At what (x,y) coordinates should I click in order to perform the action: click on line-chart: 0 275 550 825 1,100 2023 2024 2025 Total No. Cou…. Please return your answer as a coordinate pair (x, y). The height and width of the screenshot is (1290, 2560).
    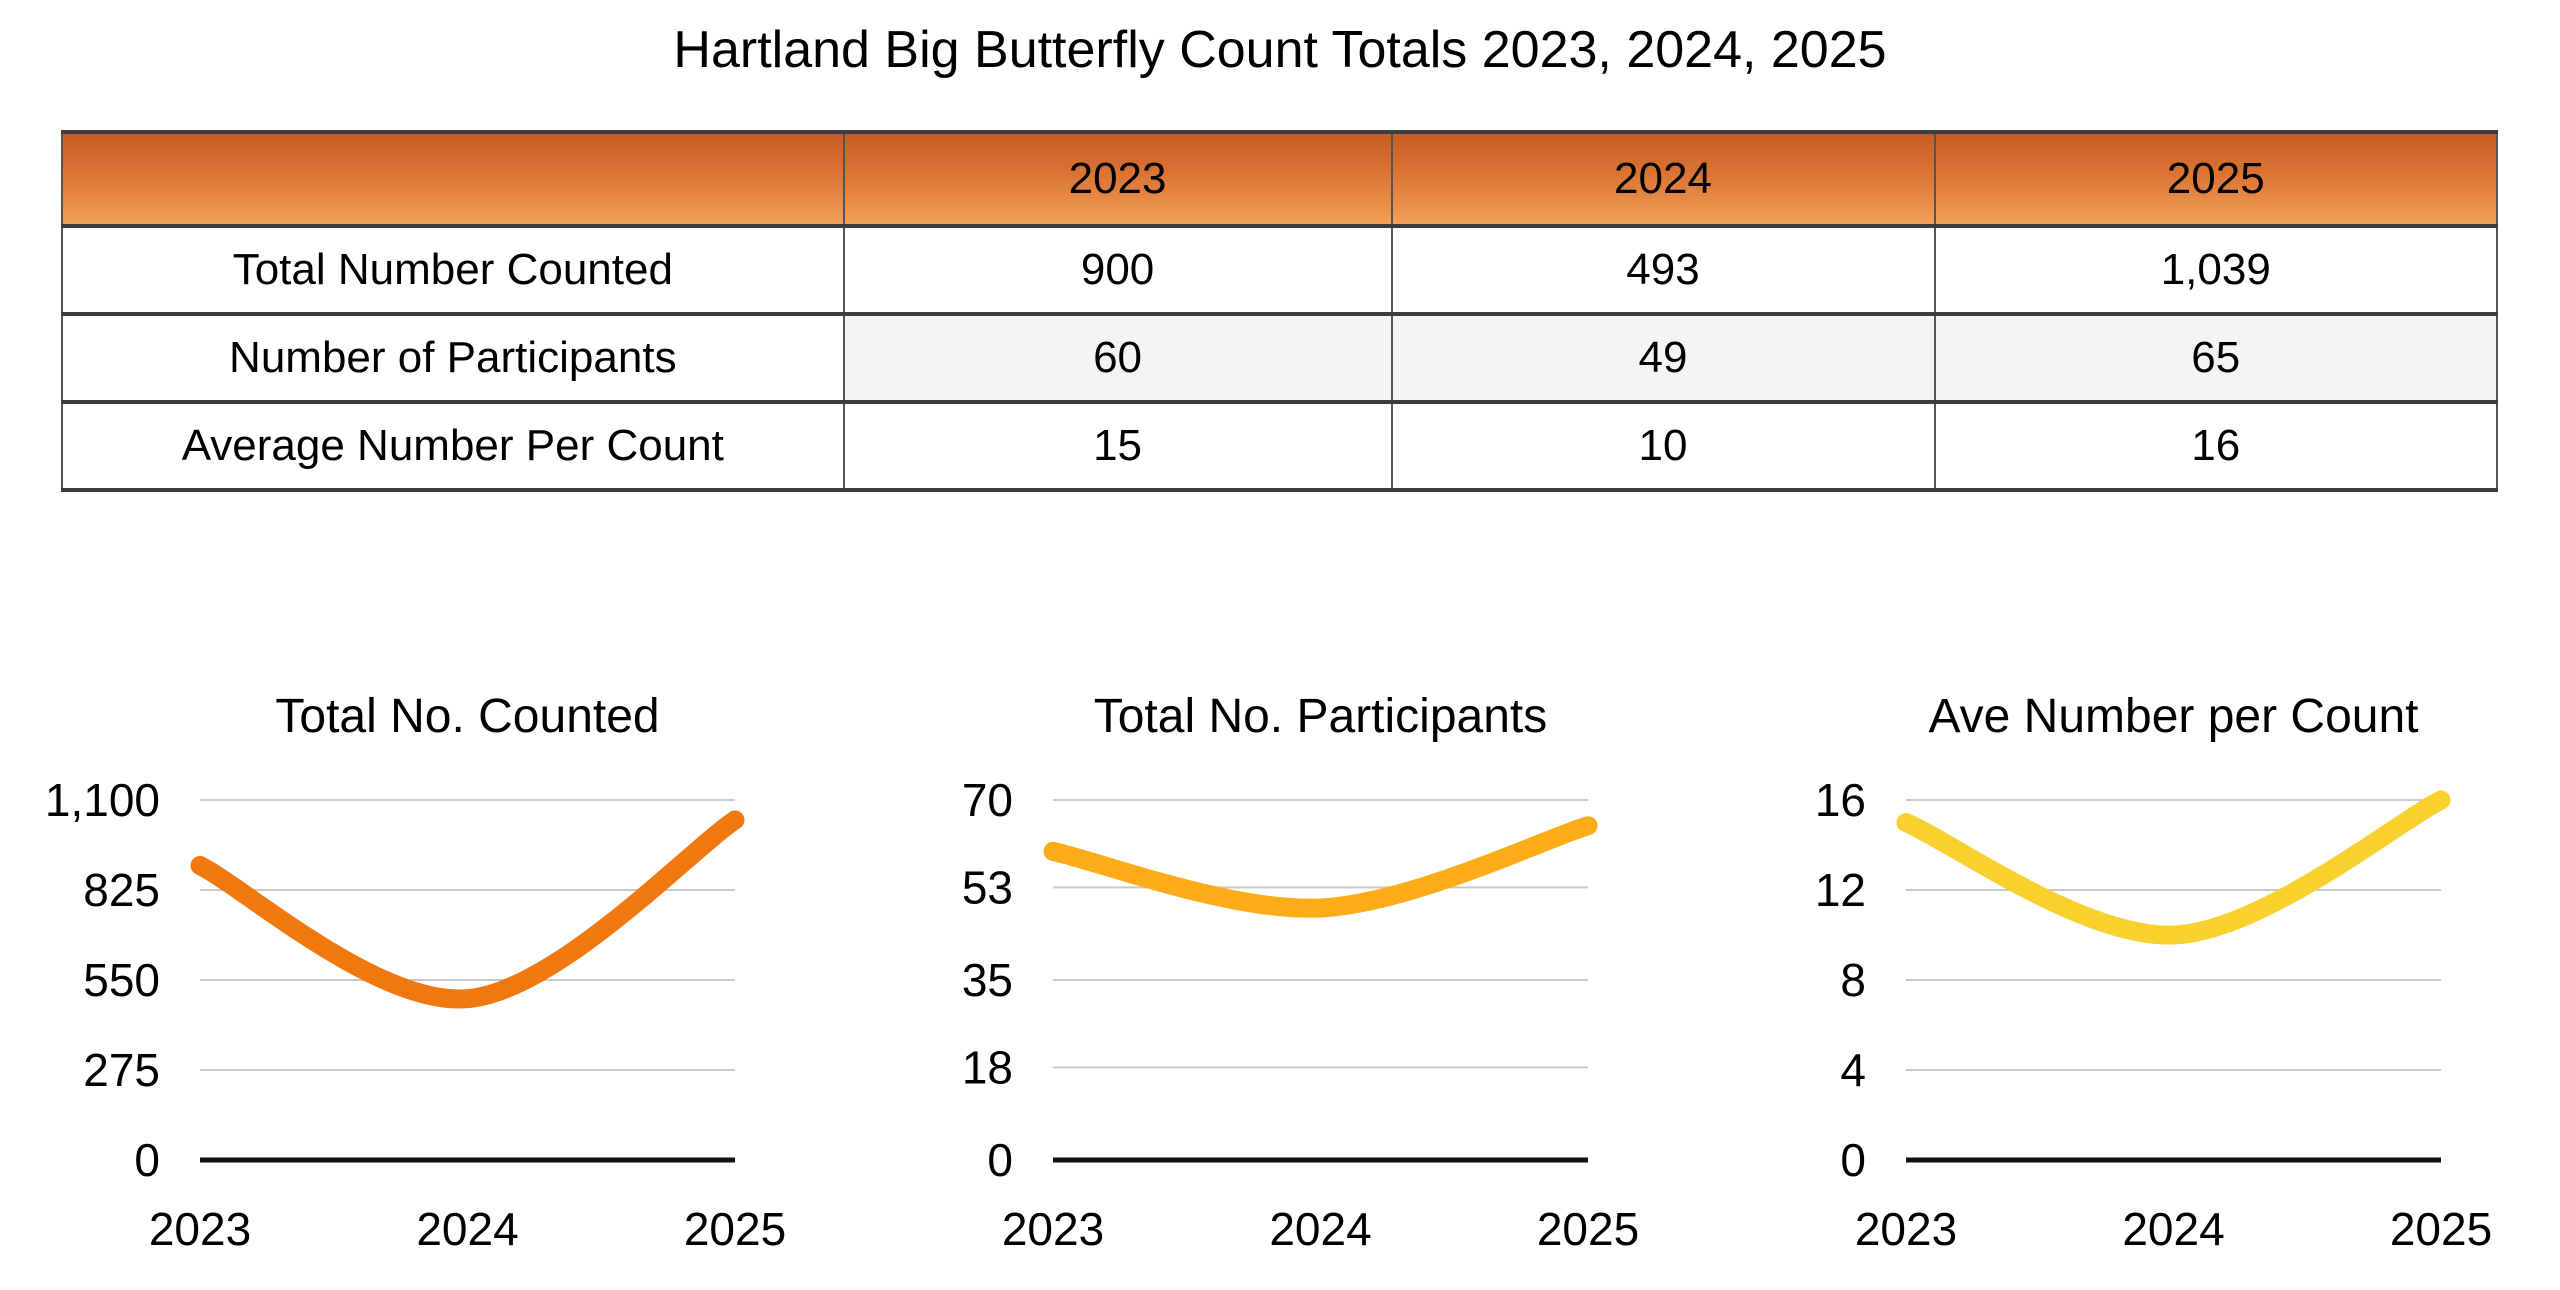
    Looking at the image, I should click on (415, 972).